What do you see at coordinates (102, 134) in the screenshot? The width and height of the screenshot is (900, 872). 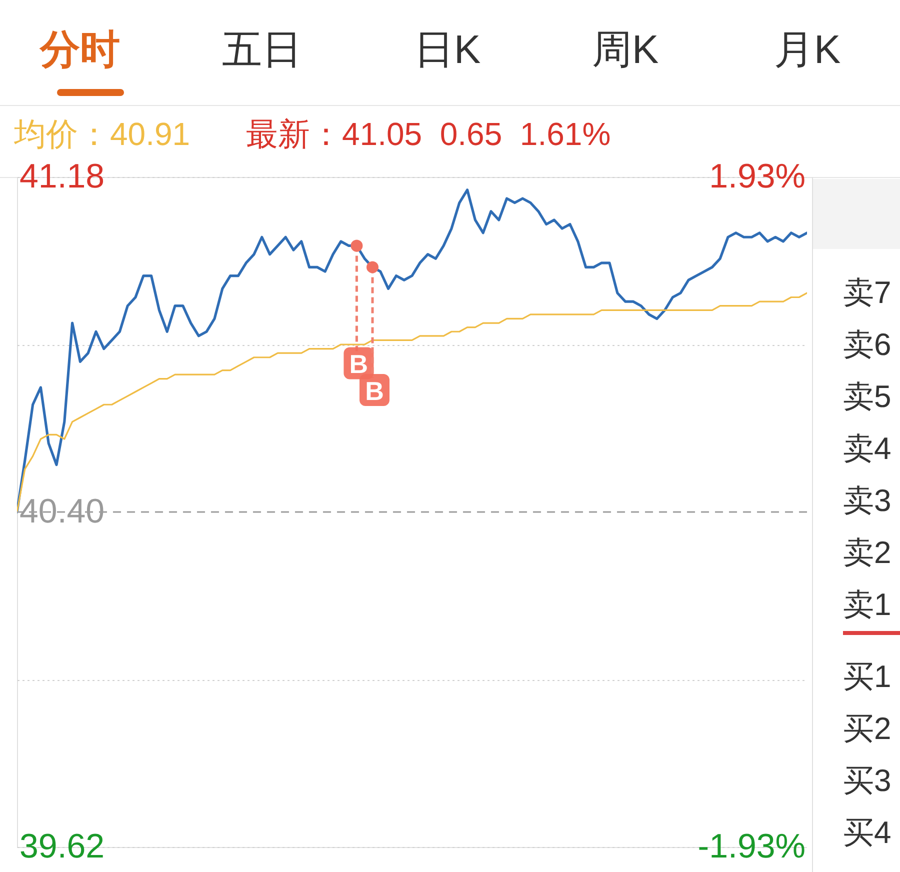 I see `text: 均价：40.91` at bounding box center [102, 134].